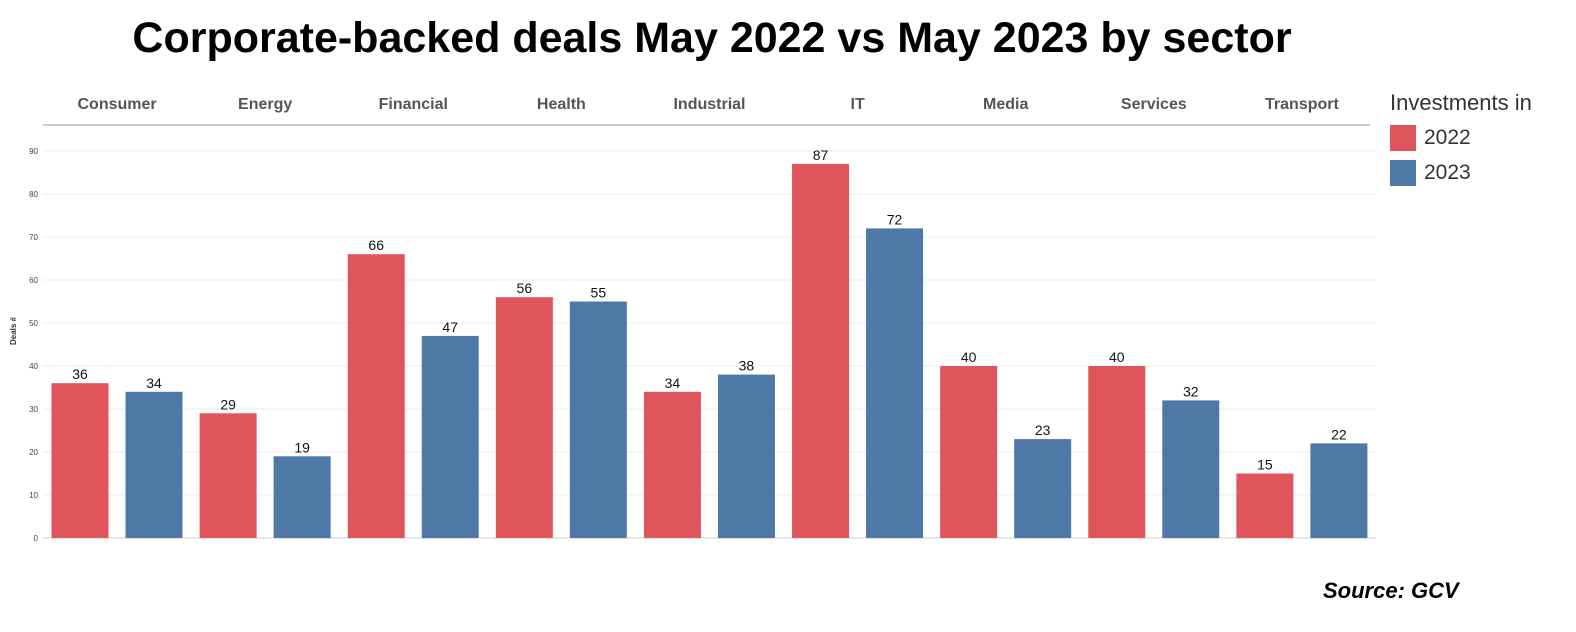  Describe the element at coordinates (1191, 469) in the screenshot. I see `bar-services-2023` at that location.